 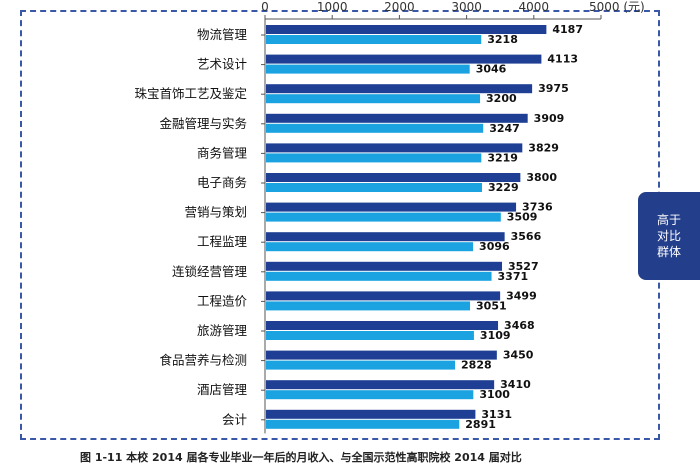 What do you see at coordinates (553, 88) in the screenshot?
I see `school-value-label: 3975` at bounding box center [553, 88].